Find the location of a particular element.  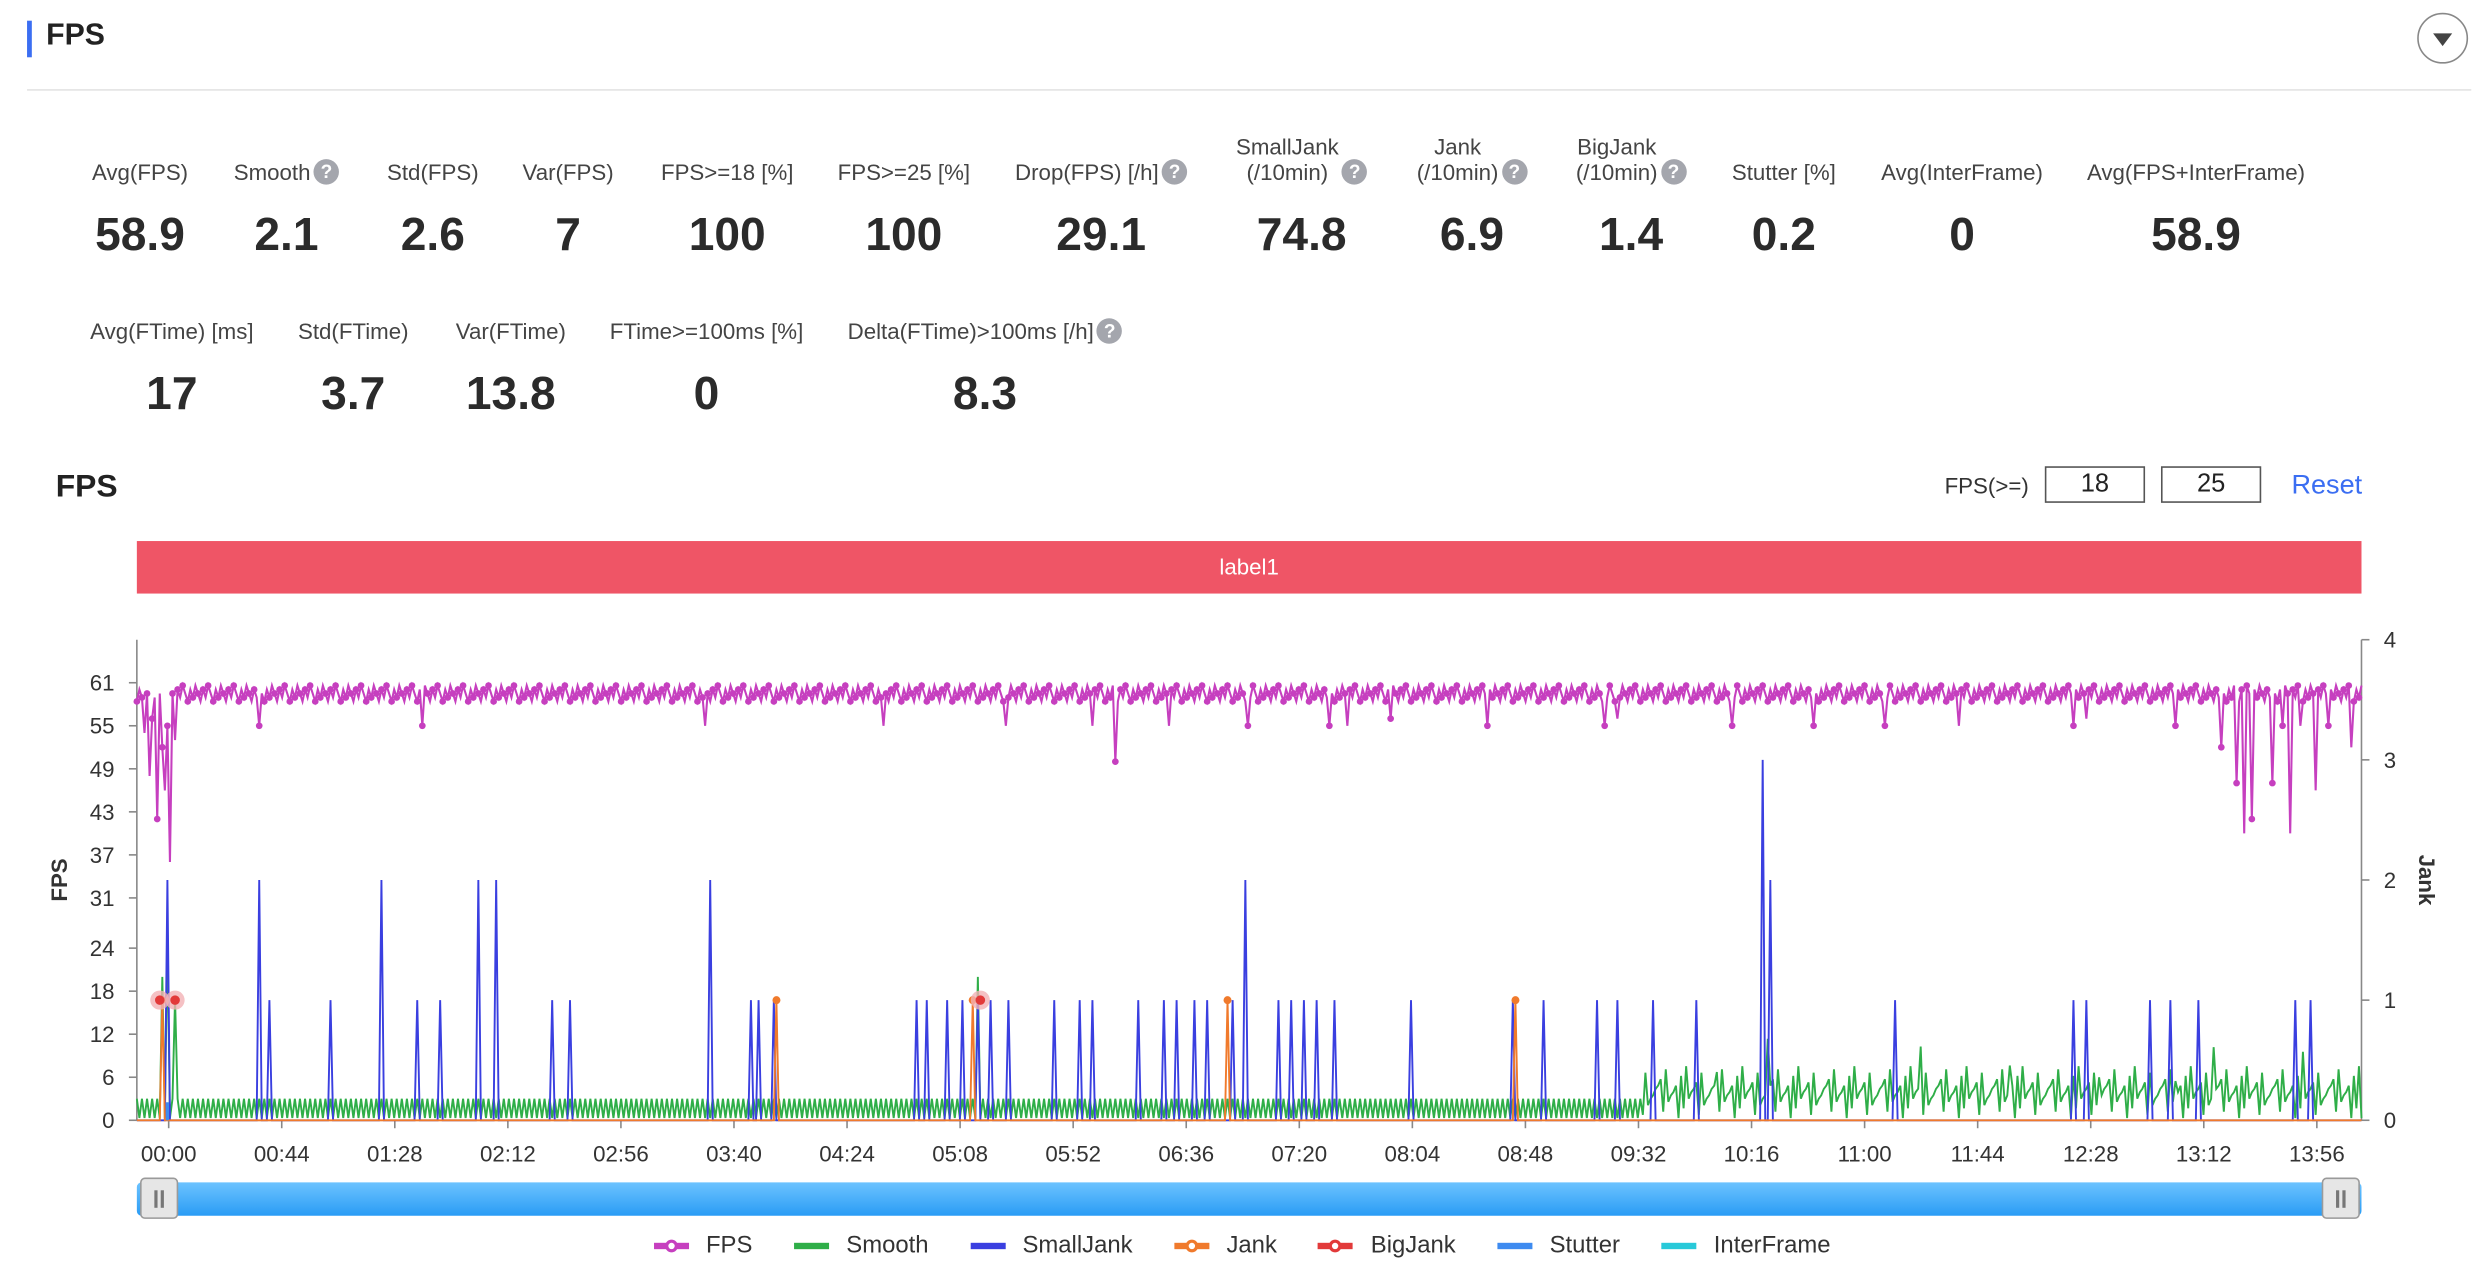

metric-cell: FPS>=18 [%] 100 is located at coordinates (727, 195).